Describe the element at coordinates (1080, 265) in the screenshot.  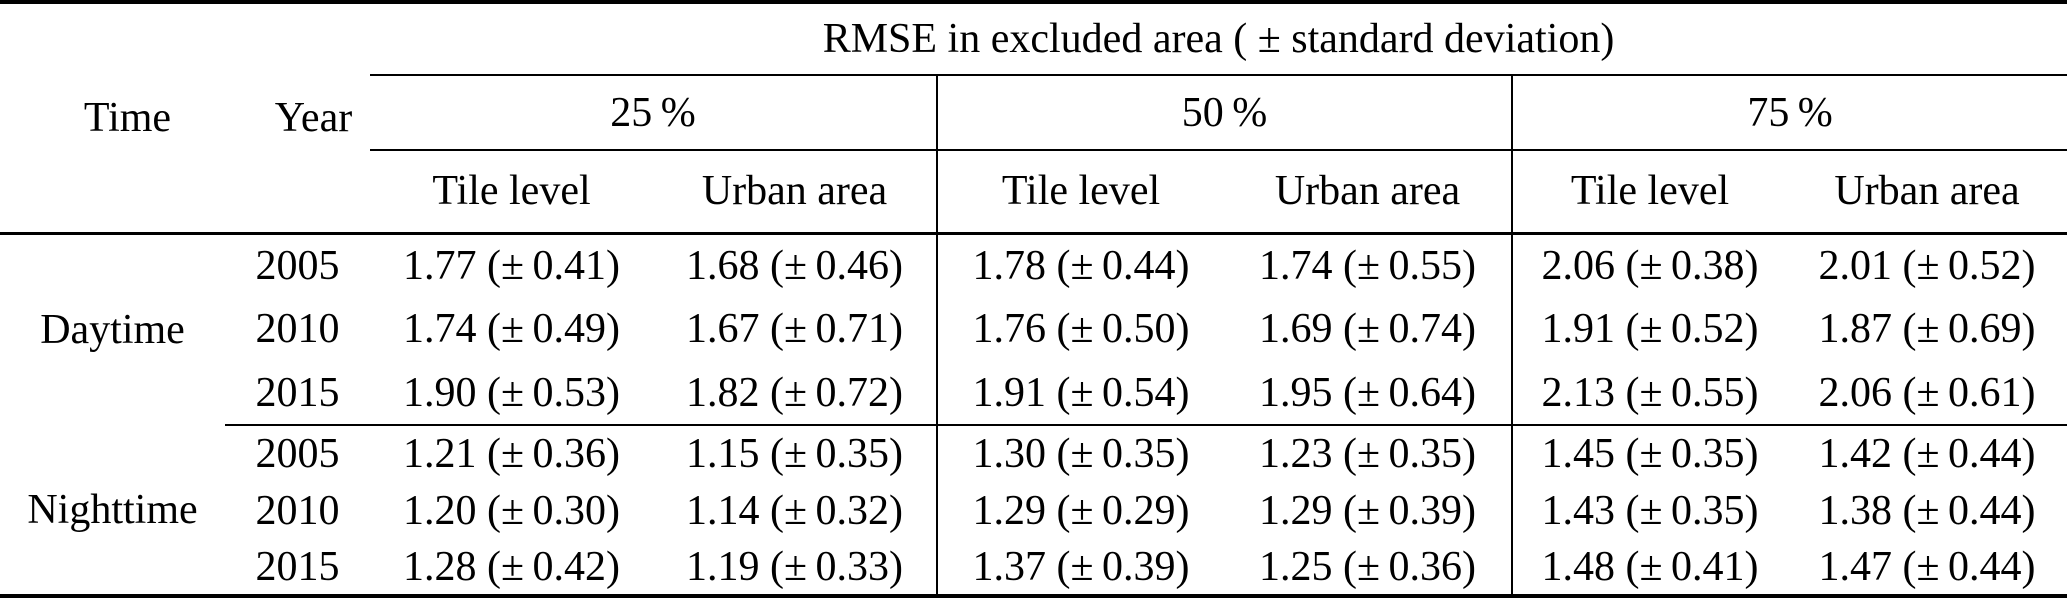
I see `value-cell: 1.78 (± 0.44)` at that location.